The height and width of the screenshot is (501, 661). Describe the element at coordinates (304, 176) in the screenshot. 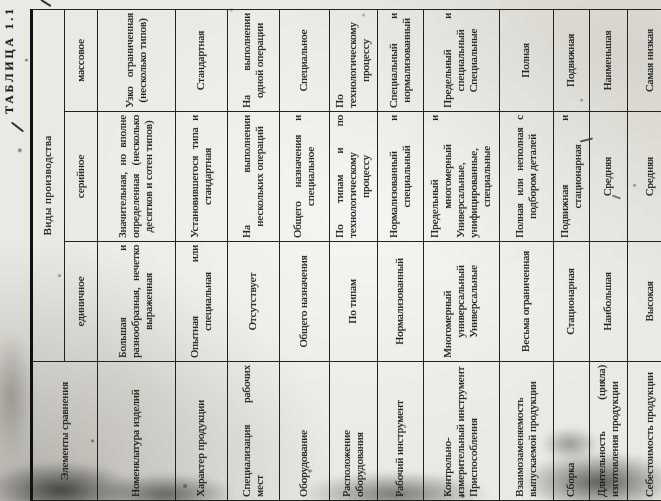

I see `cell: Общего назначения и специальное` at that location.